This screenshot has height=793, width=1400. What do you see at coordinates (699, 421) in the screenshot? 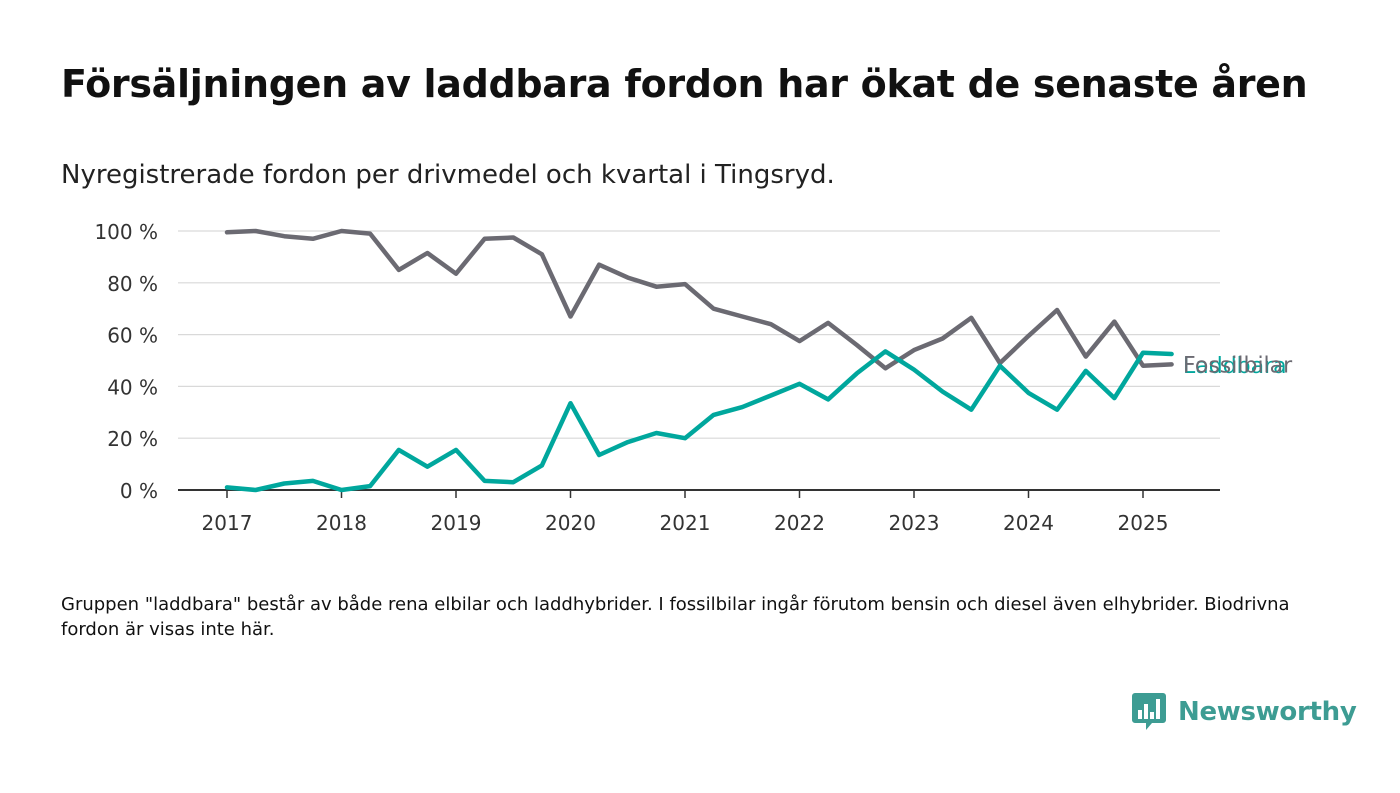
I see `series-line-laddbara` at bounding box center [699, 421].